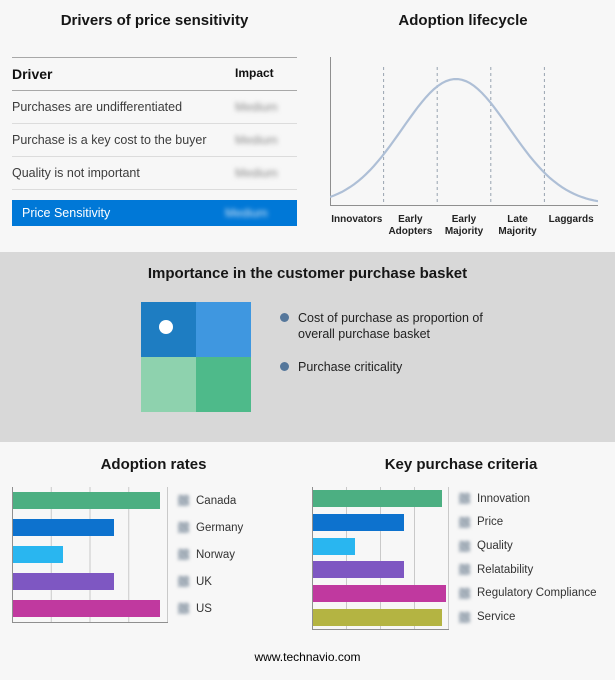  What do you see at coordinates (168, 384) in the screenshot?
I see `quadrant-bottom-left` at bounding box center [168, 384].